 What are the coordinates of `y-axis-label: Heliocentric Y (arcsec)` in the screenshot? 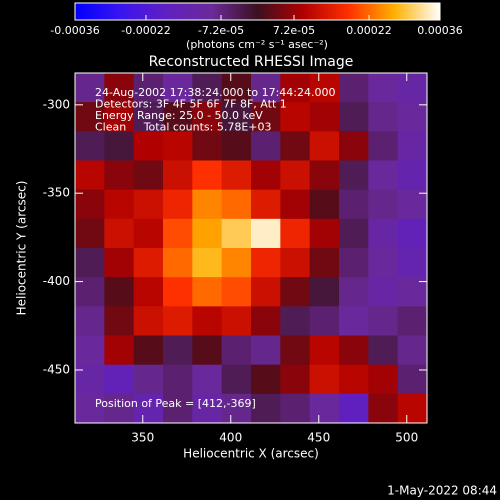 It's located at (22, 248).